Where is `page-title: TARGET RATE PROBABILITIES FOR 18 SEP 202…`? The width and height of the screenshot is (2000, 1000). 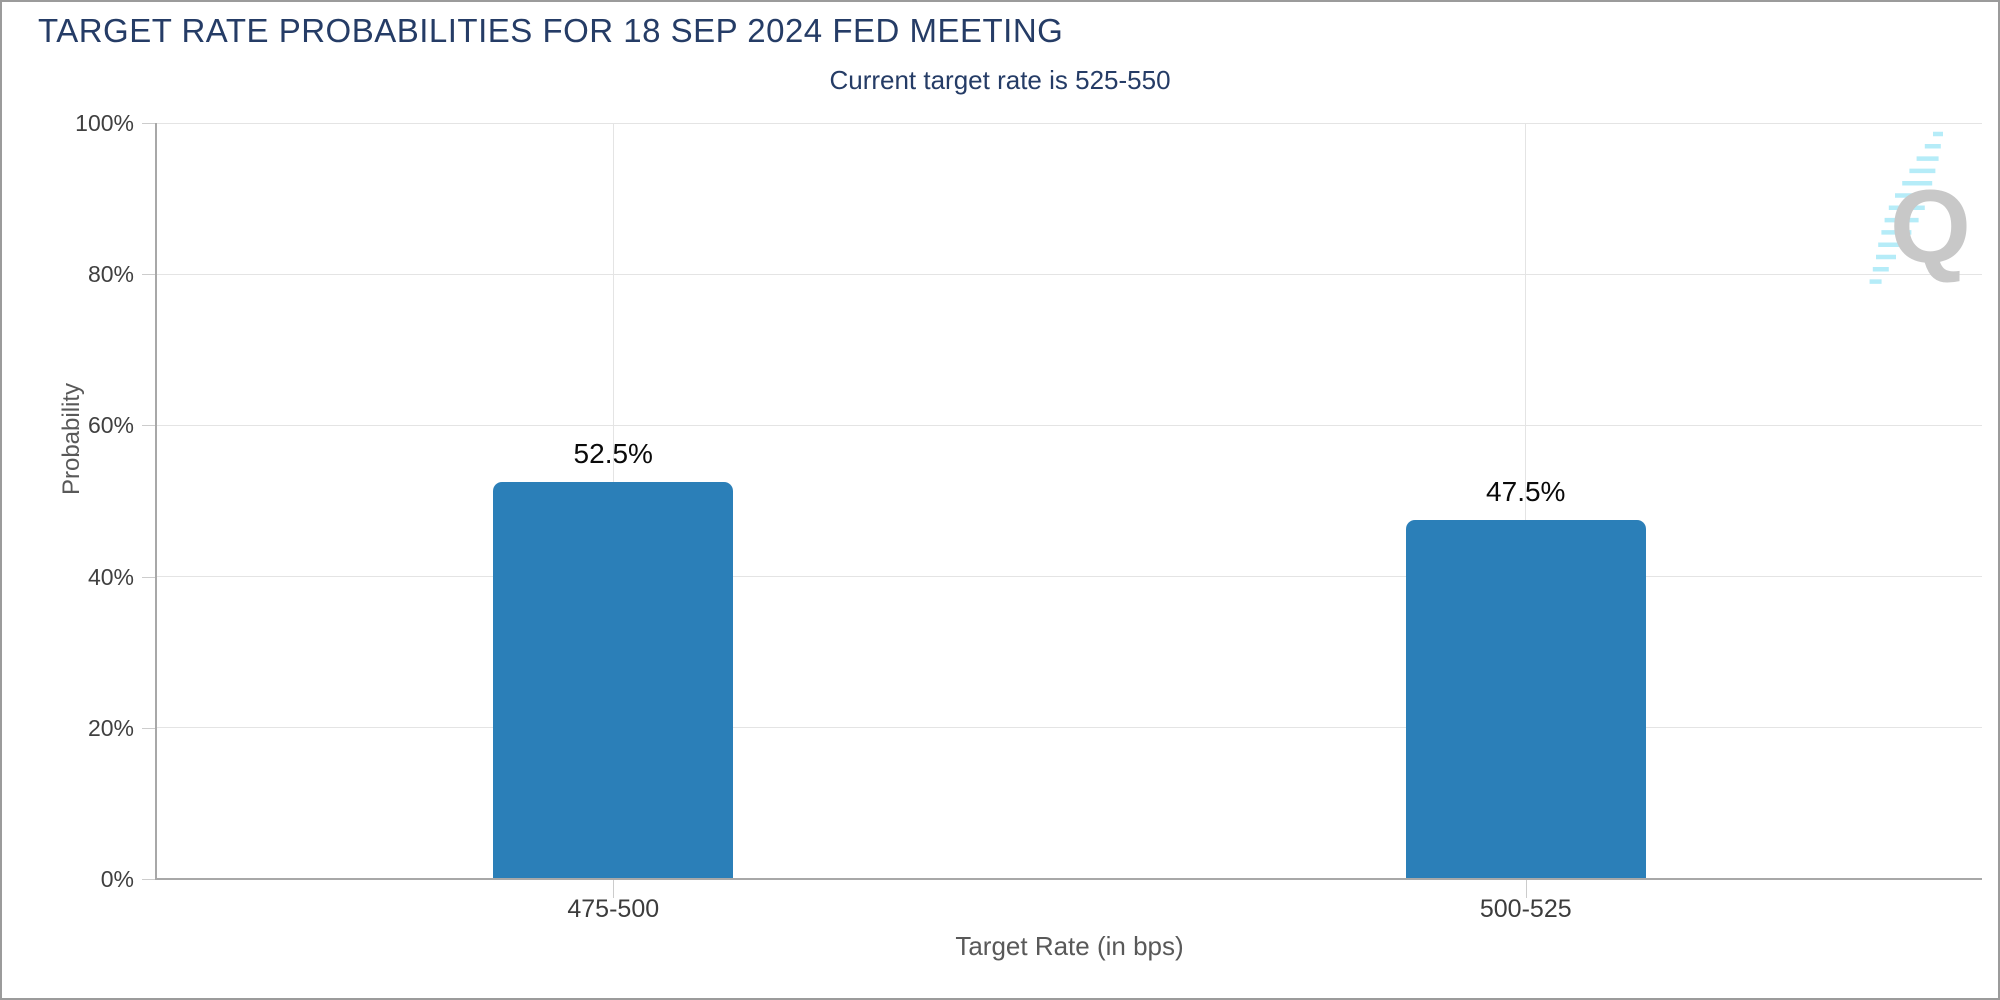
page-title: TARGET RATE PROBABILITIES FOR 18 SEP 202… is located at coordinates (551, 30).